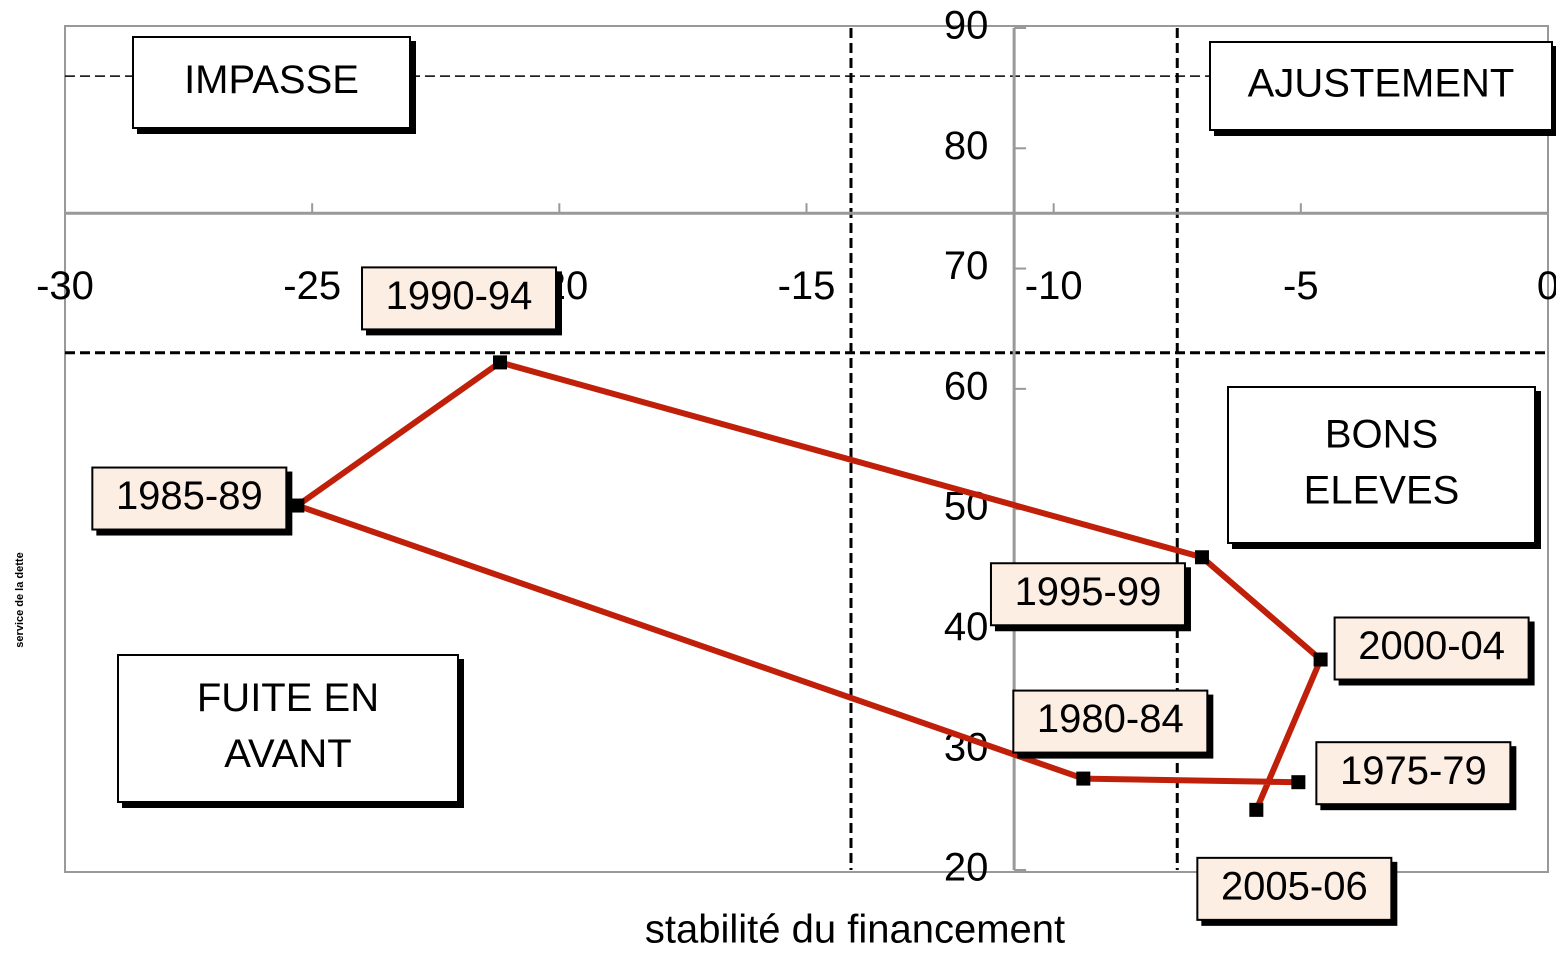 The image size is (1556, 954). What do you see at coordinates (1546, 286) in the screenshot?
I see `x-tick-label: 0` at bounding box center [1546, 286].